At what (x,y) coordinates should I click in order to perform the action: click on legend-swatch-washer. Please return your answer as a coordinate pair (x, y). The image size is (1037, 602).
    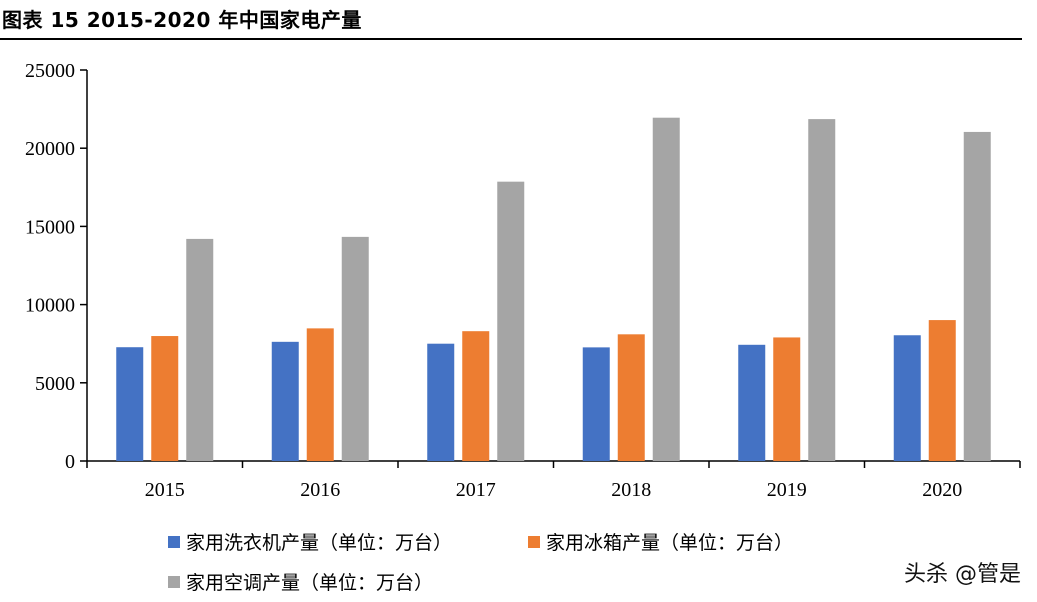
    Looking at the image, I should click on (174, 541).